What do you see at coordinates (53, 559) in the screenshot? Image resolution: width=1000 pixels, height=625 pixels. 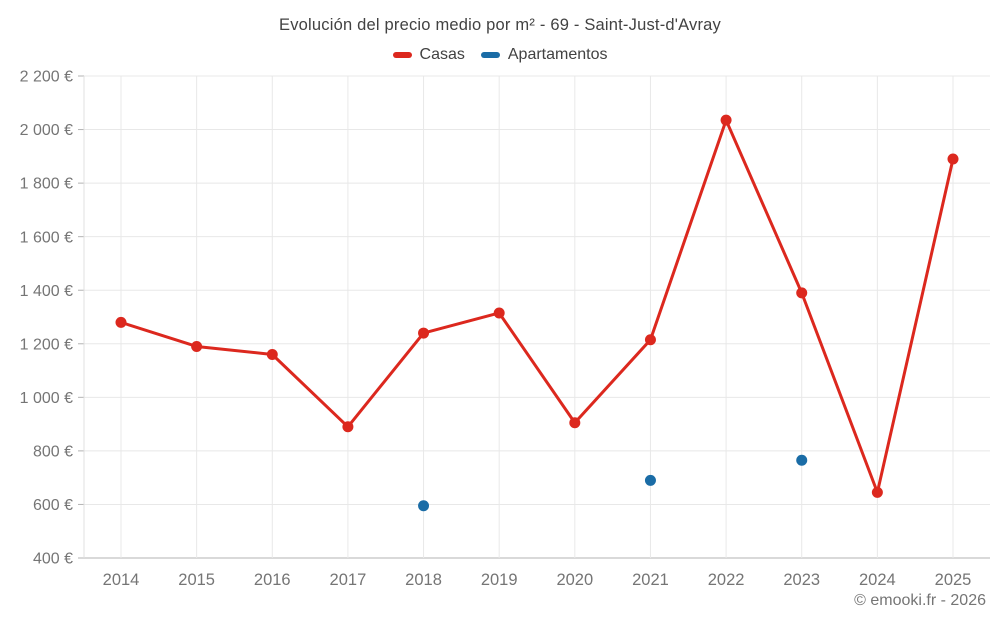 I see `y-tick-label: 400 €` at bounding box center [53, 559].